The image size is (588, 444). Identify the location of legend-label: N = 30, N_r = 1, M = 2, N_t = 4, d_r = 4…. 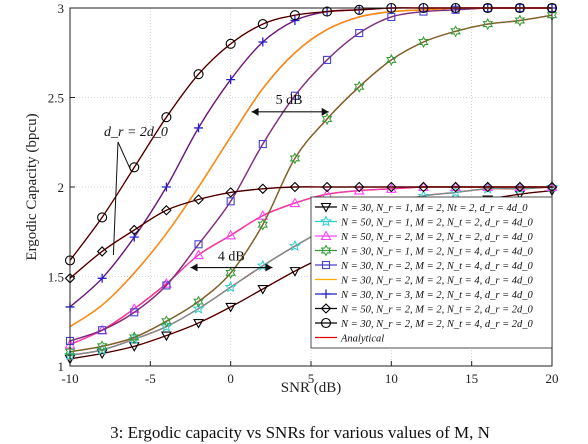
(437, 251).